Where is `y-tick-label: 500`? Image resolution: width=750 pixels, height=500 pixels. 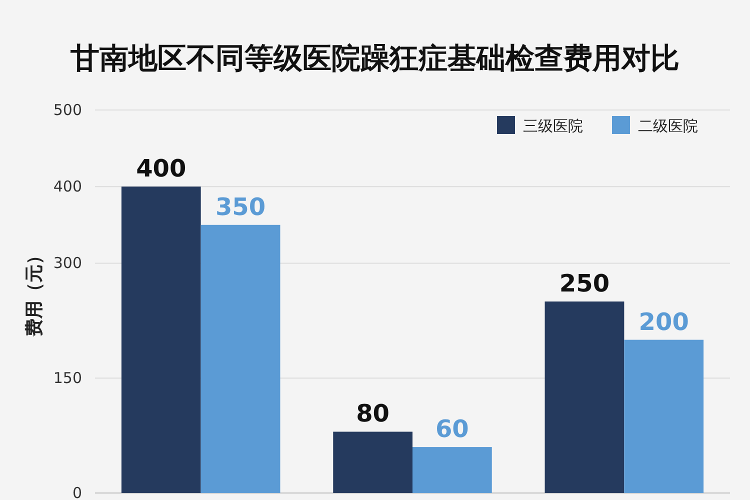 y-tick-label: 500 is located at coordinates (67, 110).